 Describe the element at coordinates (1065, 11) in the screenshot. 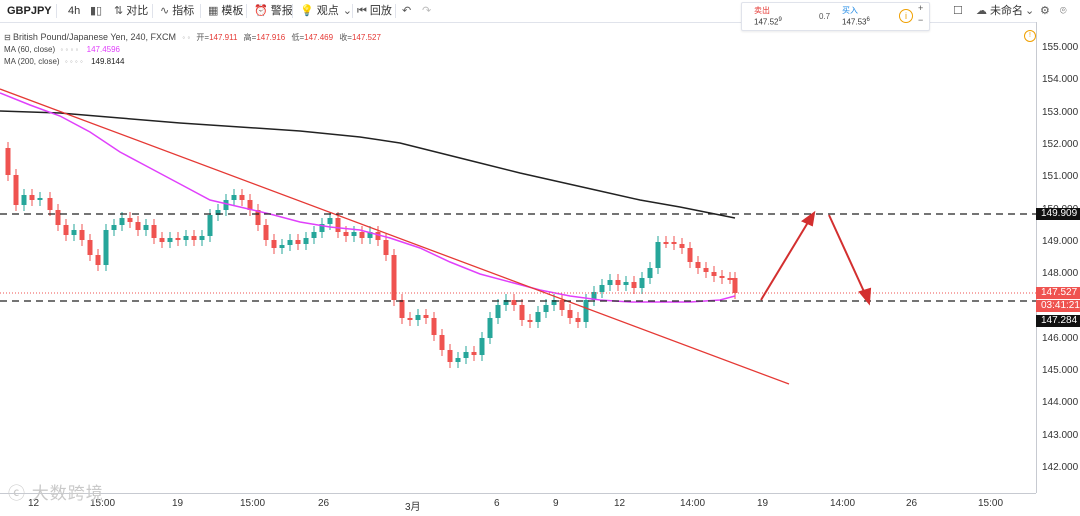

I see `snapshot-button: ⌾` at that location.